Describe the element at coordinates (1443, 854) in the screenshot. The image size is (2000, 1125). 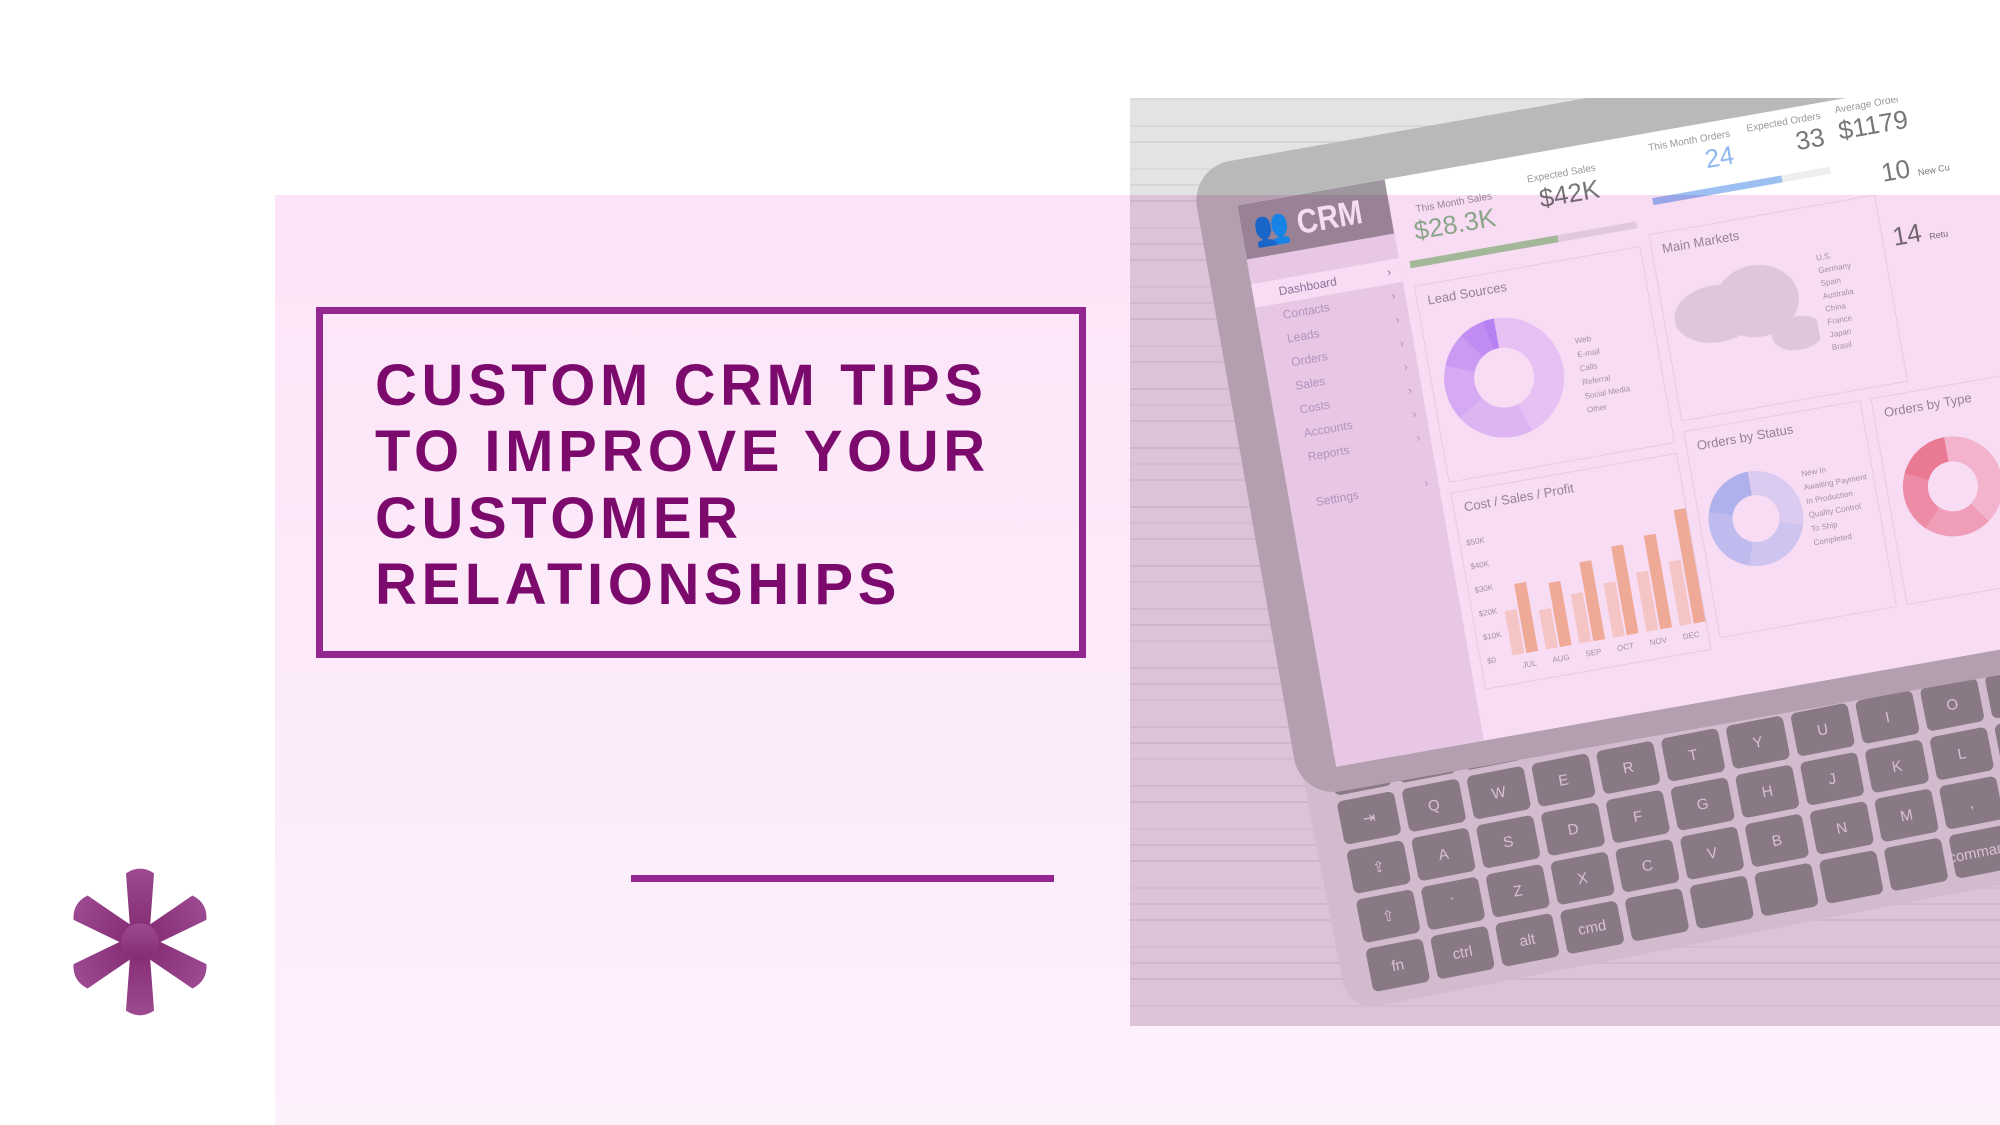
I see `key: A` at that location.